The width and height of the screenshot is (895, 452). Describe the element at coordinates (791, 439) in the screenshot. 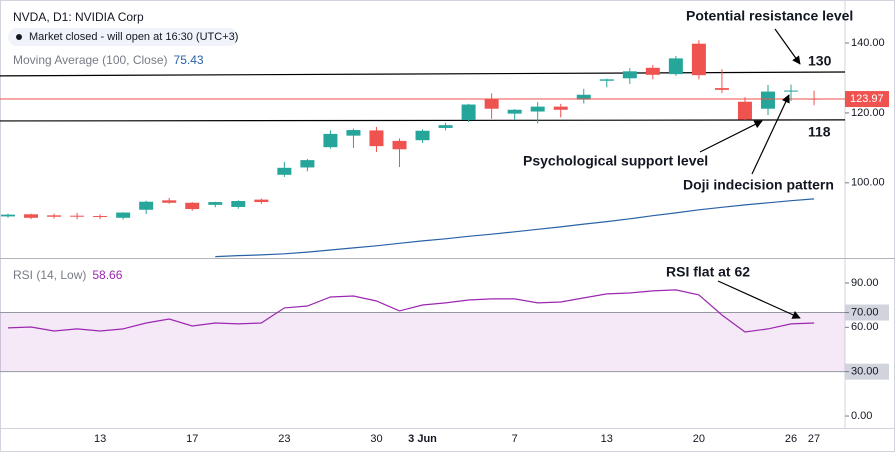

I see `x-tick-label: 26` at that location.